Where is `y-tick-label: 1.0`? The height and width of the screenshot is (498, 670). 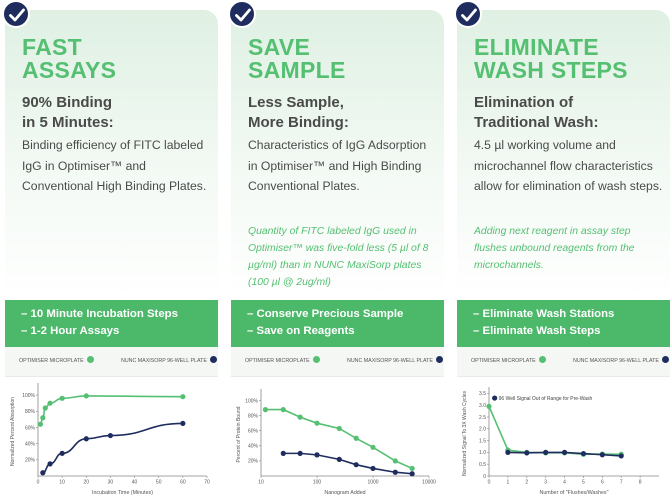
y-tick-label: 1.0 is located at coordinates (482, 453).